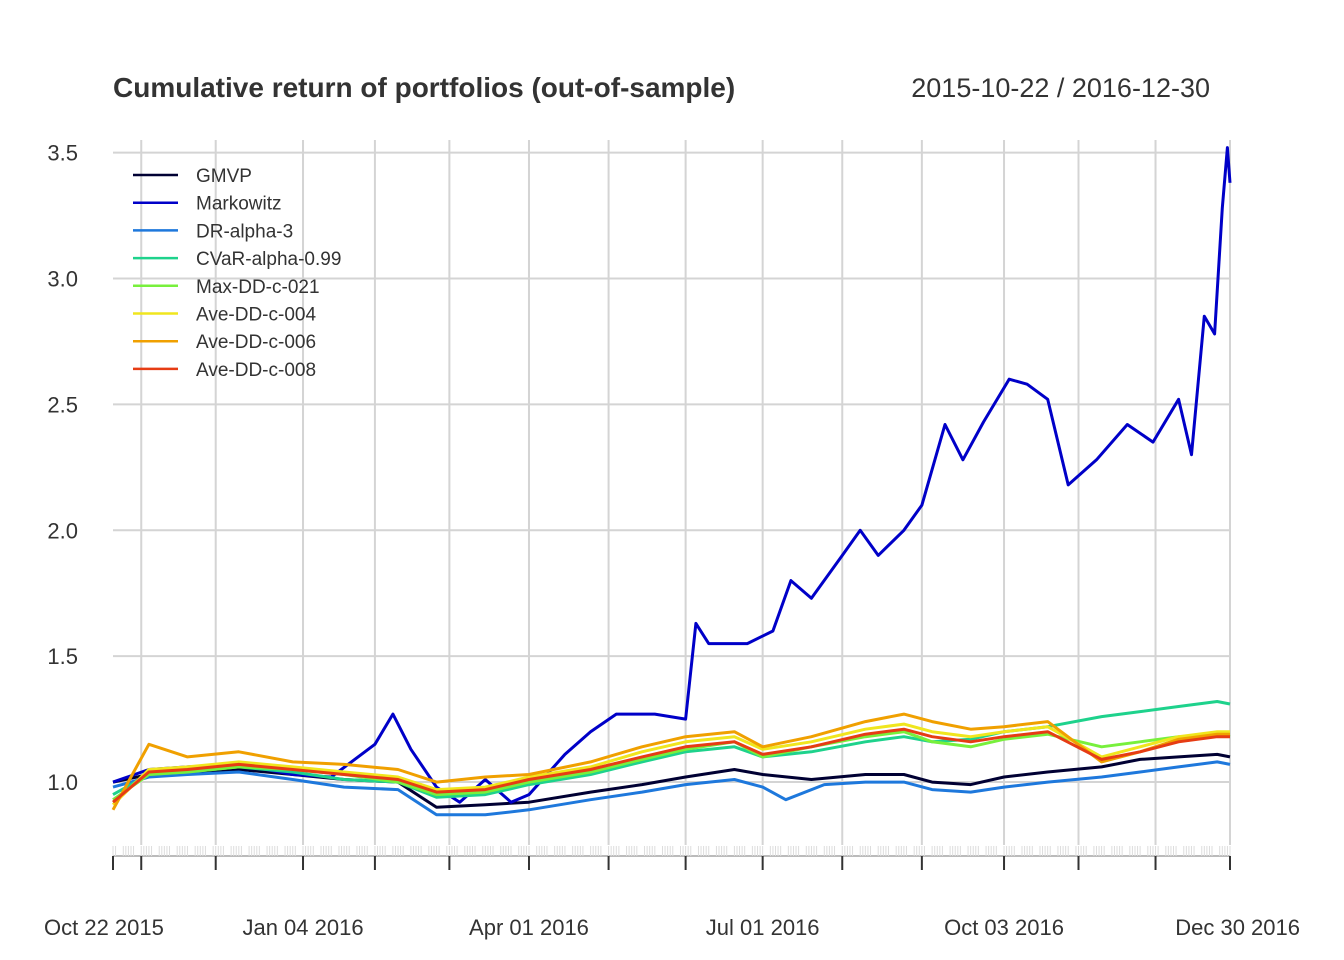 This screenshot has width=1344, height=960. What do you see at coordinates (529, 927) in the screenshot?
I see `x-tick-label: Apr 01 2016` at bounding box center [529, 927].